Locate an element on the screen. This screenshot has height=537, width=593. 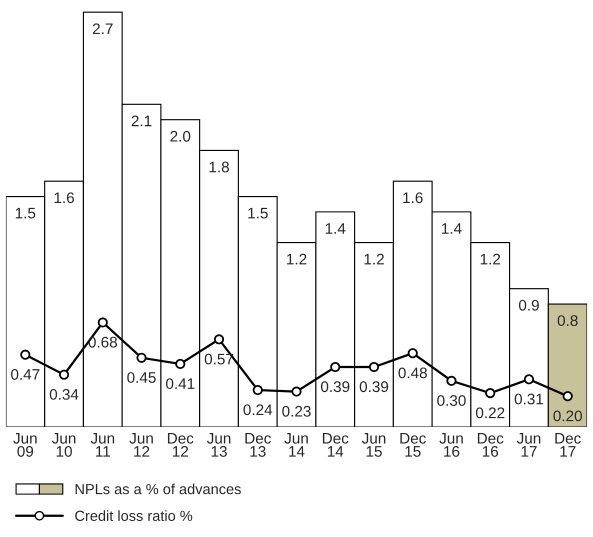
data-label: 0.48 is located at coordinates (412, 372).